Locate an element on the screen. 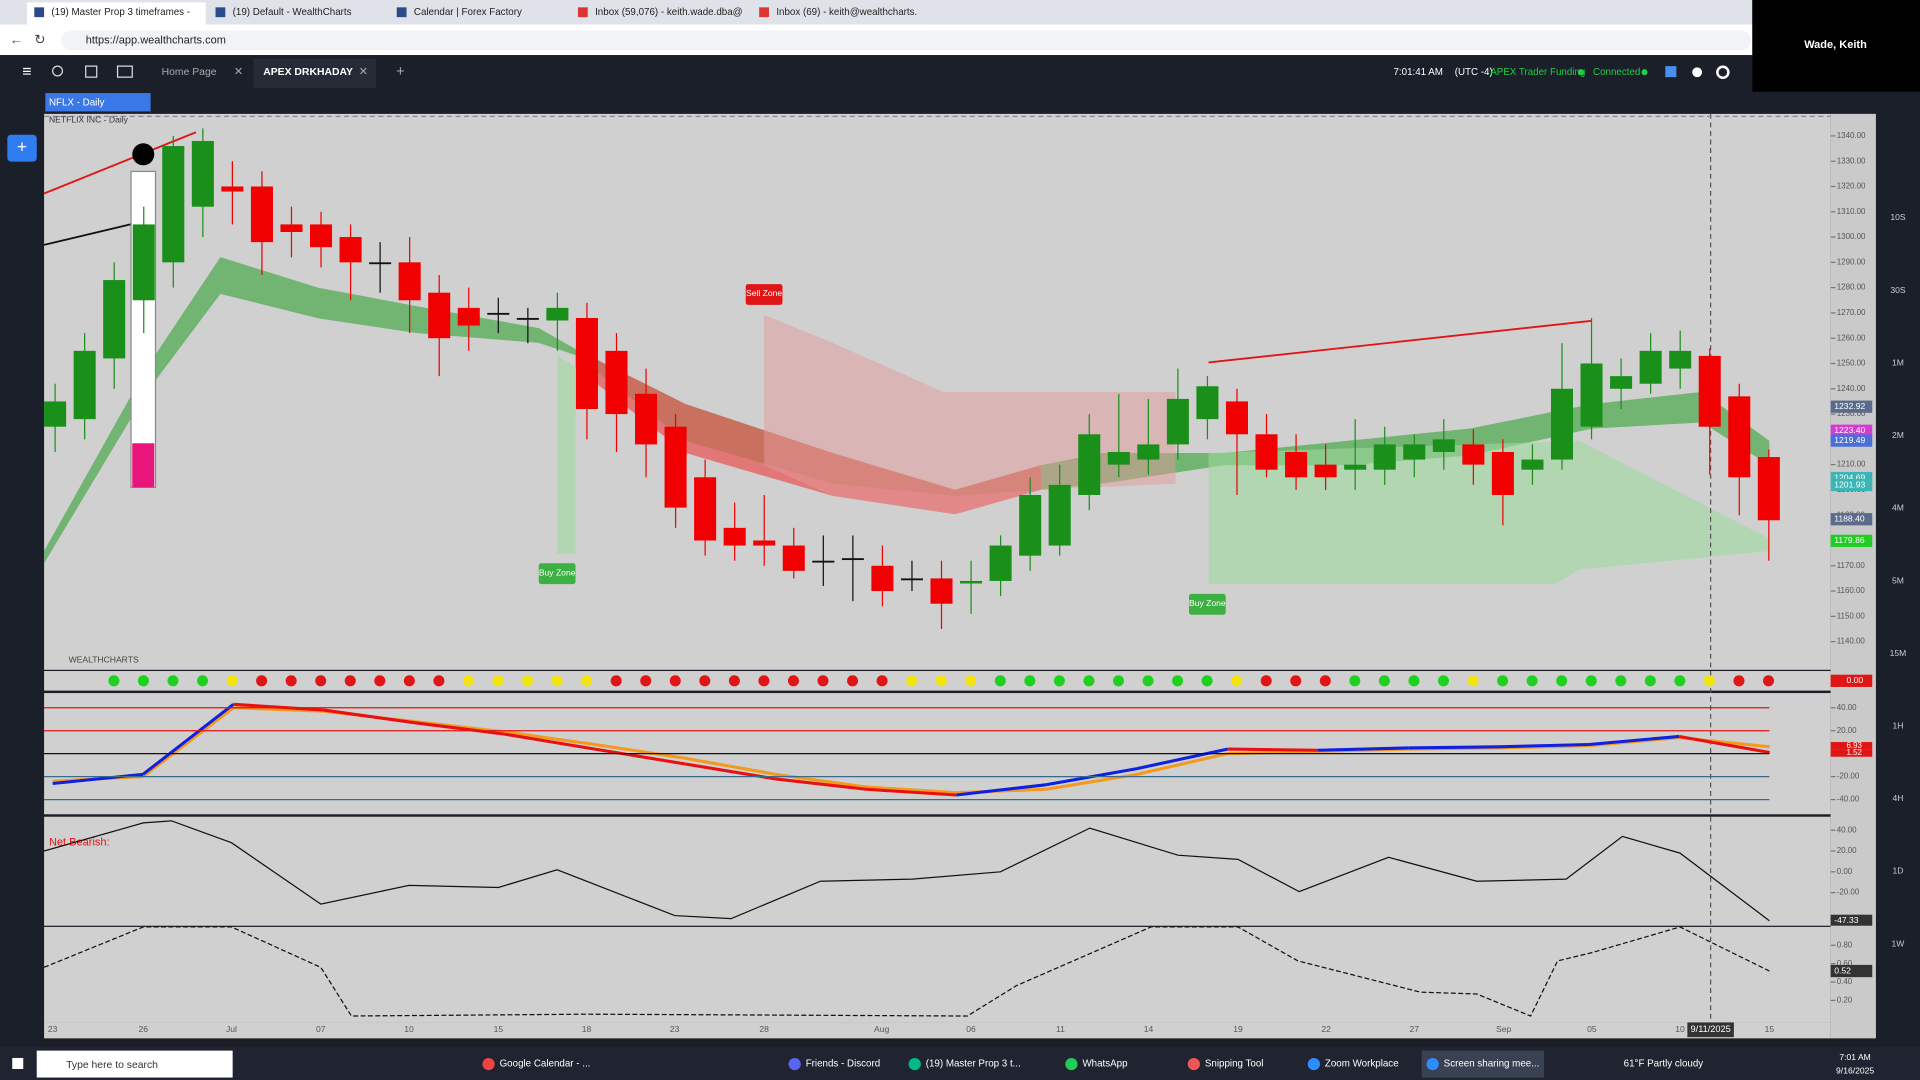 Image resolution: width=1920 pixels, height=1080 pixels. timeframe-button: 15M is located at coordinates (1898, 653).